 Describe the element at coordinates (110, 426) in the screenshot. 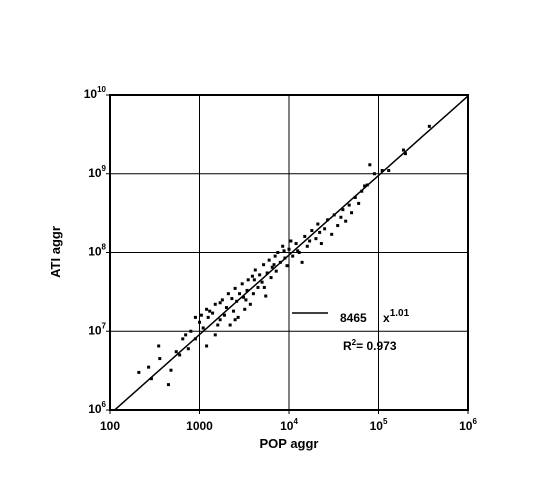

I see `x-tick-label: 100` at that location.